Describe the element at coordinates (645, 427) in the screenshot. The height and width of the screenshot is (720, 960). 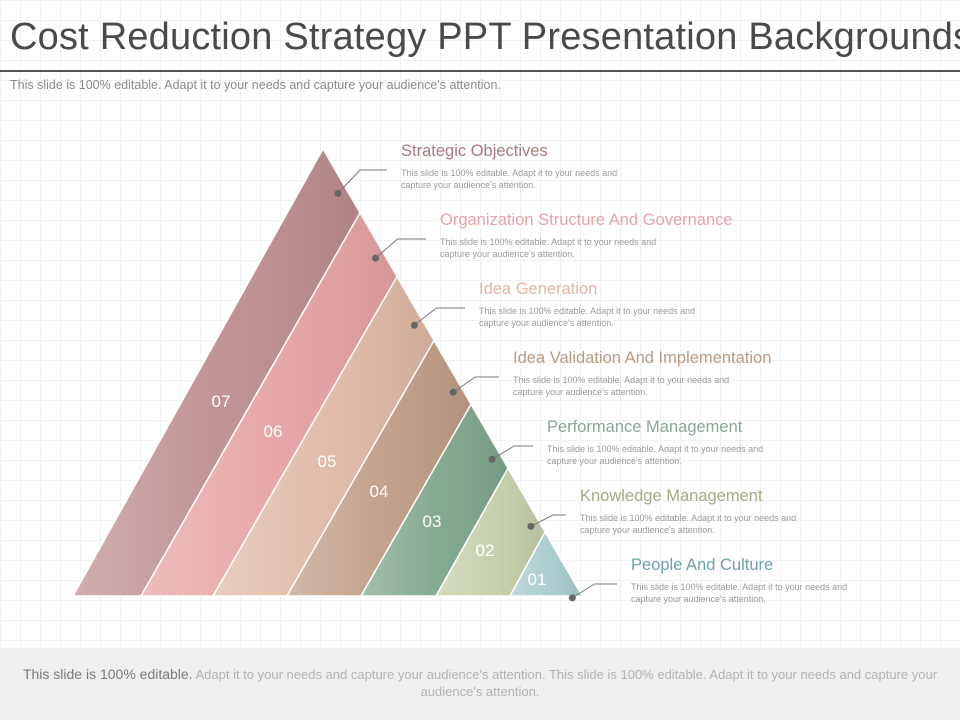
I see `level-title: Performance Management` at that location.